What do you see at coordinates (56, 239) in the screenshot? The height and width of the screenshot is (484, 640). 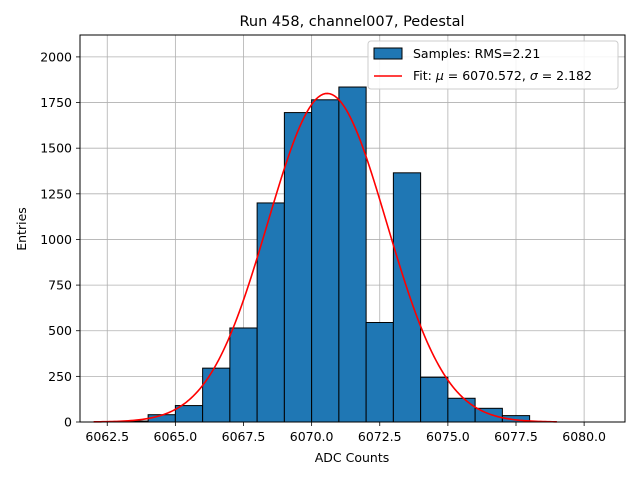 I see `y-tick-label: 1000` at bounding box center [56, 239].